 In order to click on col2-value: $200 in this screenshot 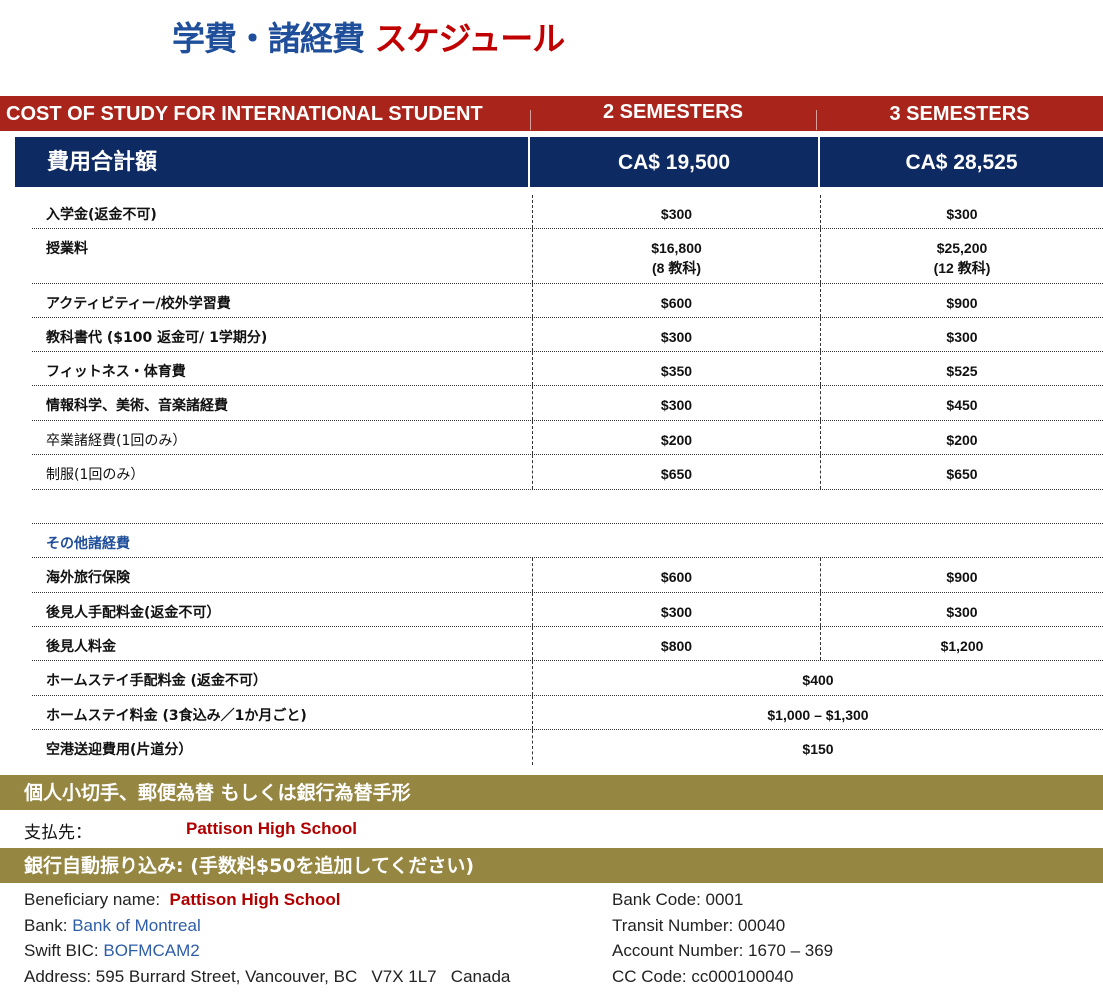, I will do `click(961, 437)`.